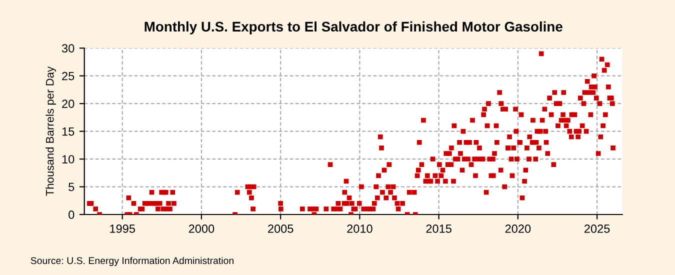 The image size is (675, 275). What do you see at coordinates (51, 131) in the screenshot?
I see `y-axis-title: Thousand Barrels per Day` at bounding box center [51, 131].